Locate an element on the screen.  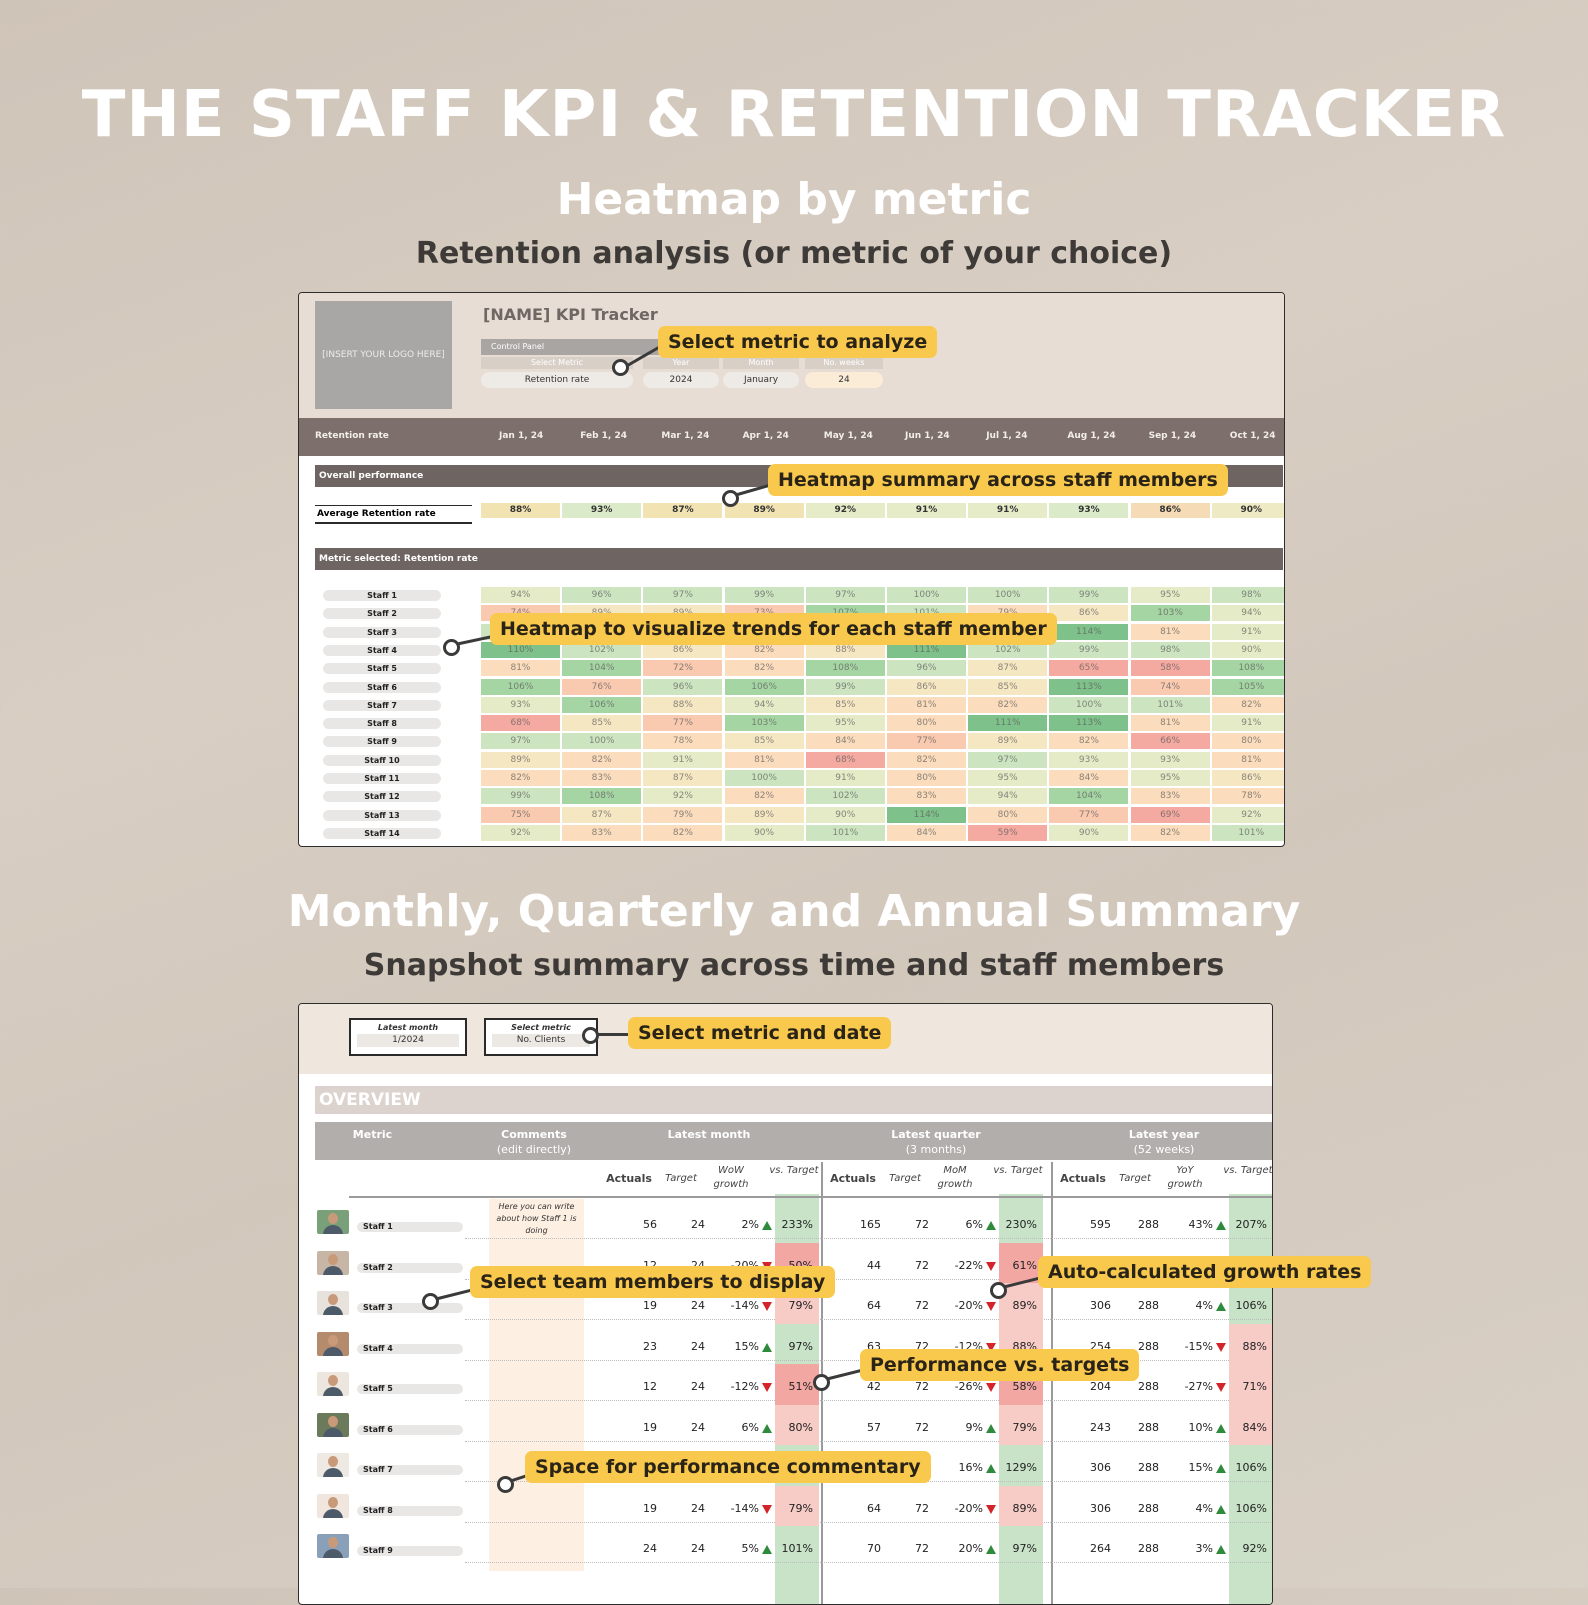
target-value: 24 is located at coordinates (698, 1386).